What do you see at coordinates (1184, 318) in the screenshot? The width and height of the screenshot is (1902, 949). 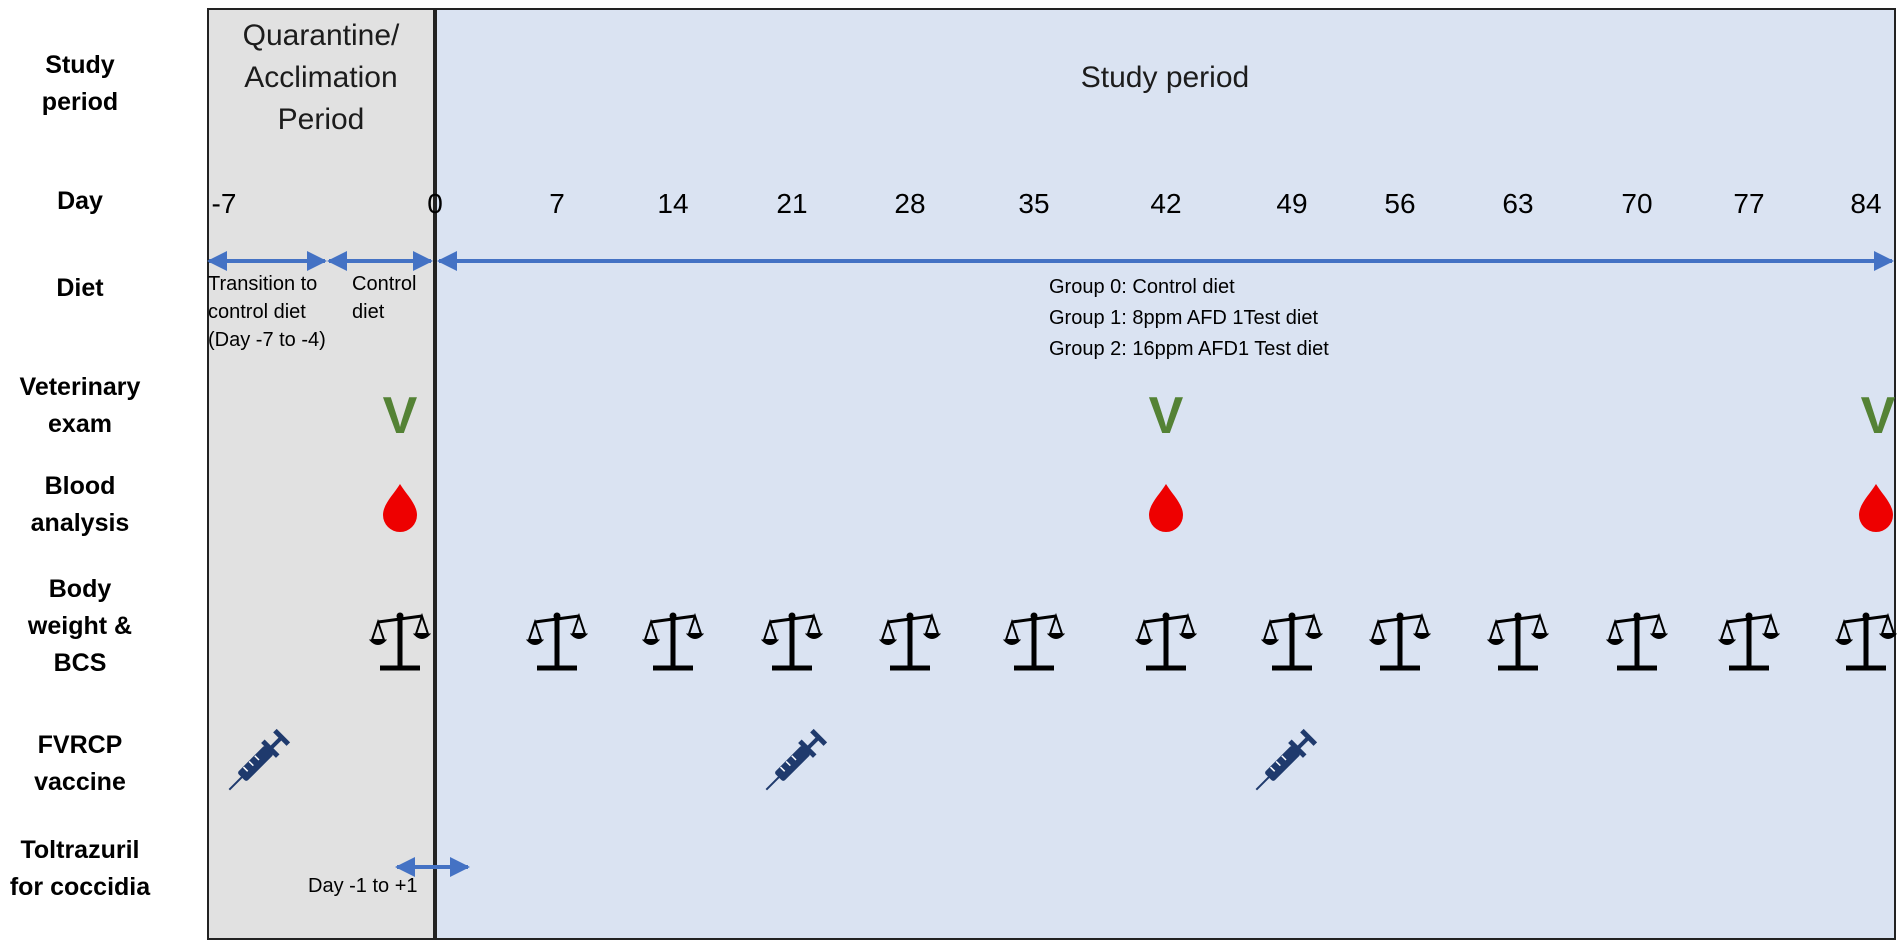 I see `diet-group-1: Group 1: 8ppm AFD 1Test diet` at bounding box center [1184, 318].